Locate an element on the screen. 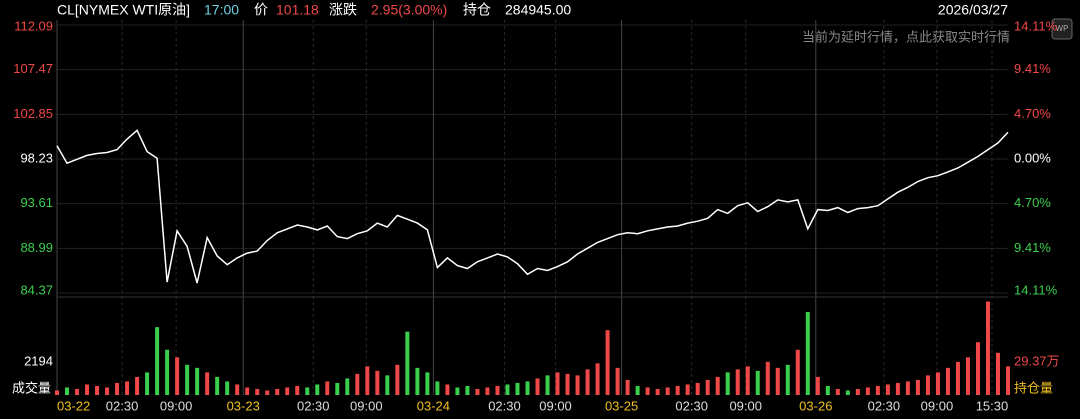  y-tick-label: 112.09 is located at coordinates (33, 25).